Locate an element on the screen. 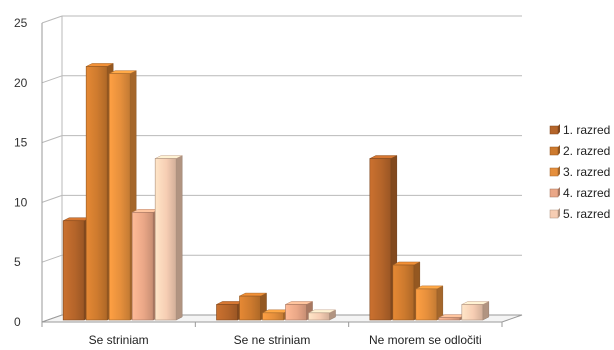 The width and height of the screenshot is (614, 350). legend-item: 5. razred is located at coordinates (579, 214).